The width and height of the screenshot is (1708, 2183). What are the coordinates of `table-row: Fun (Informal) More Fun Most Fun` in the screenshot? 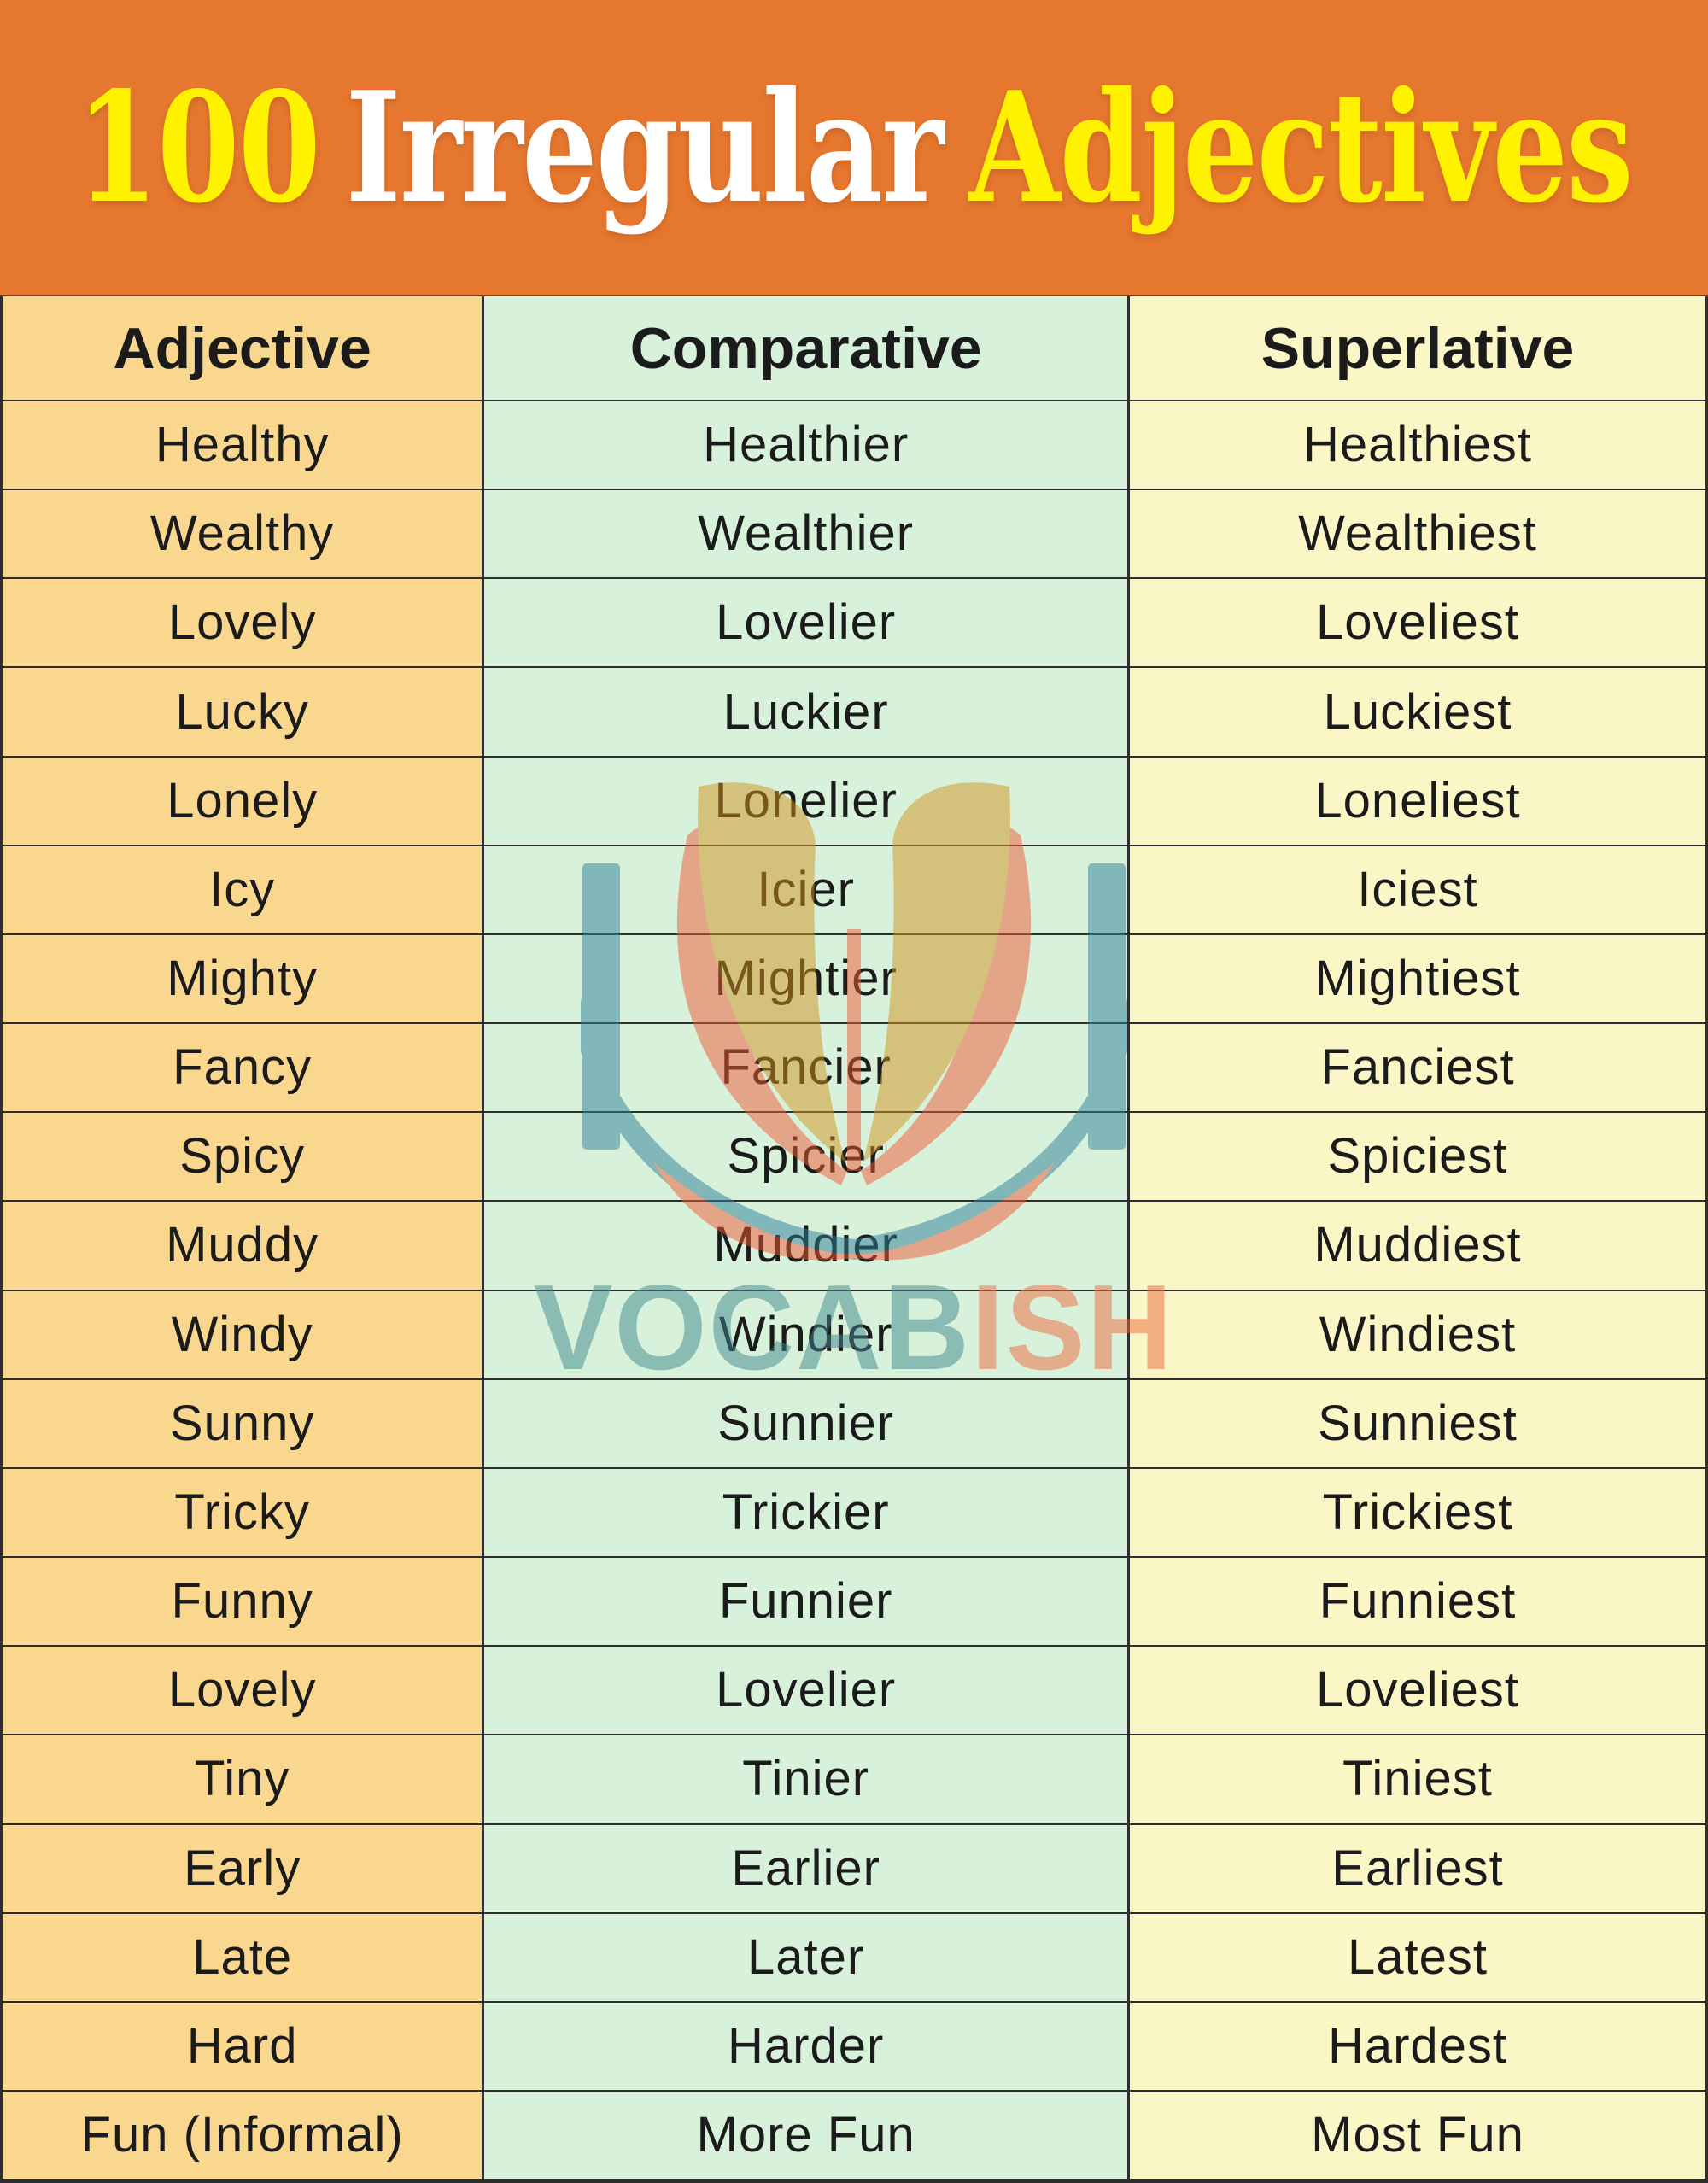 It's located at (854, 2134).